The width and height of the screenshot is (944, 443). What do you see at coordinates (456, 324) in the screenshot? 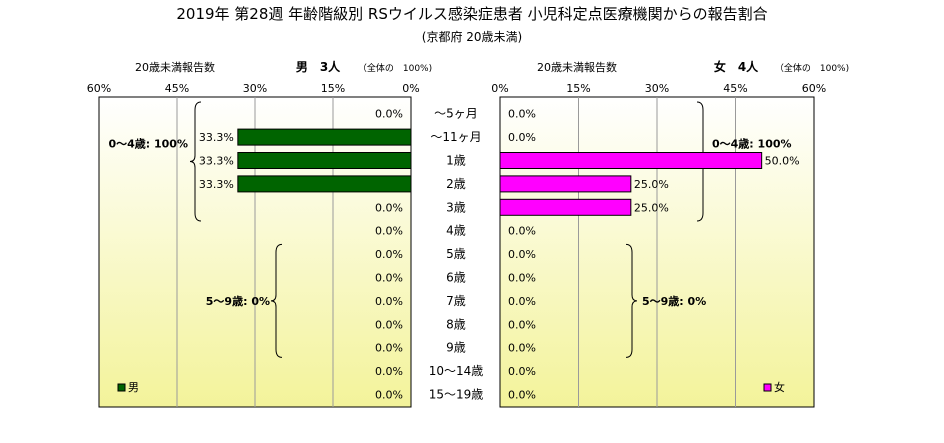
I see `category-label: 8歳` at bounding box center [456, 324].